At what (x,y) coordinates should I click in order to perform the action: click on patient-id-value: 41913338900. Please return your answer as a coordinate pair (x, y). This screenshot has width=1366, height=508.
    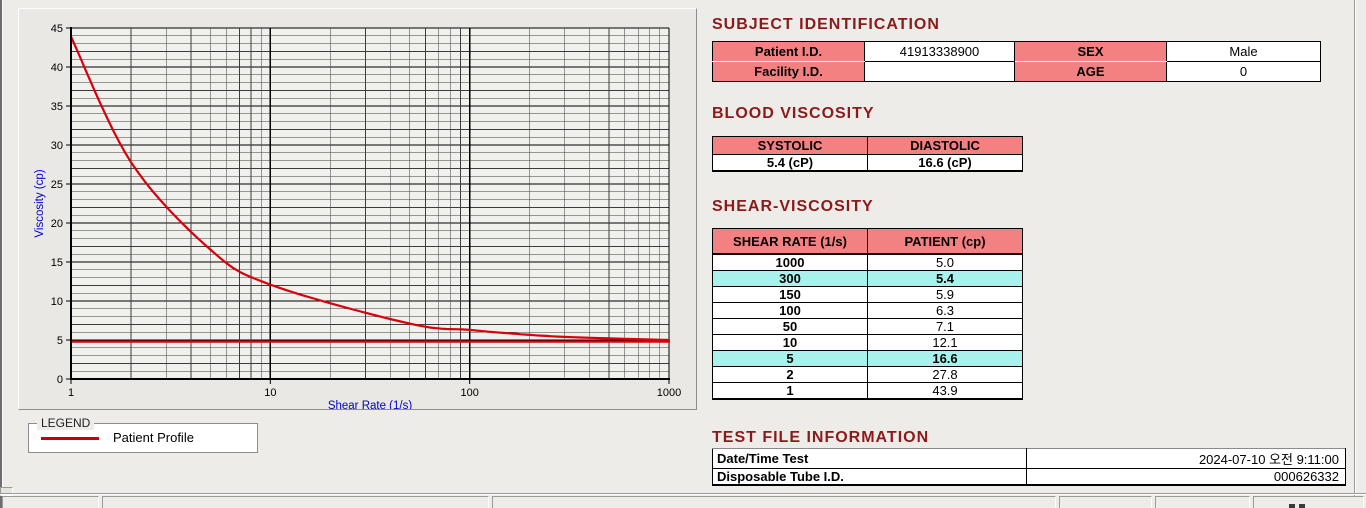
    Looking at the image, I should click on (939, 51).